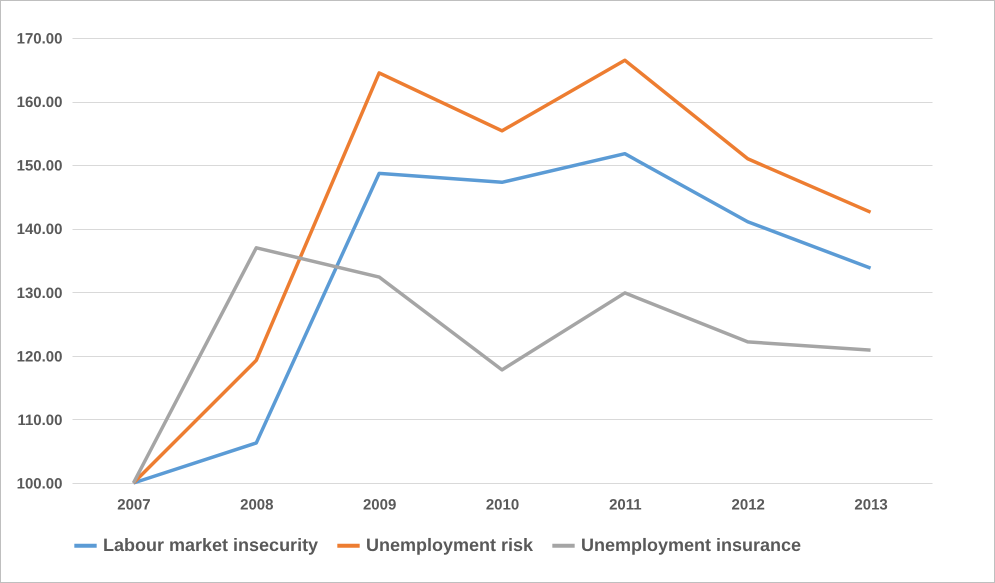  What do you see at coordinates (257, 505) in the screenshot?
I see `x-tick-label: 2008` at bounding box center [257, 505].